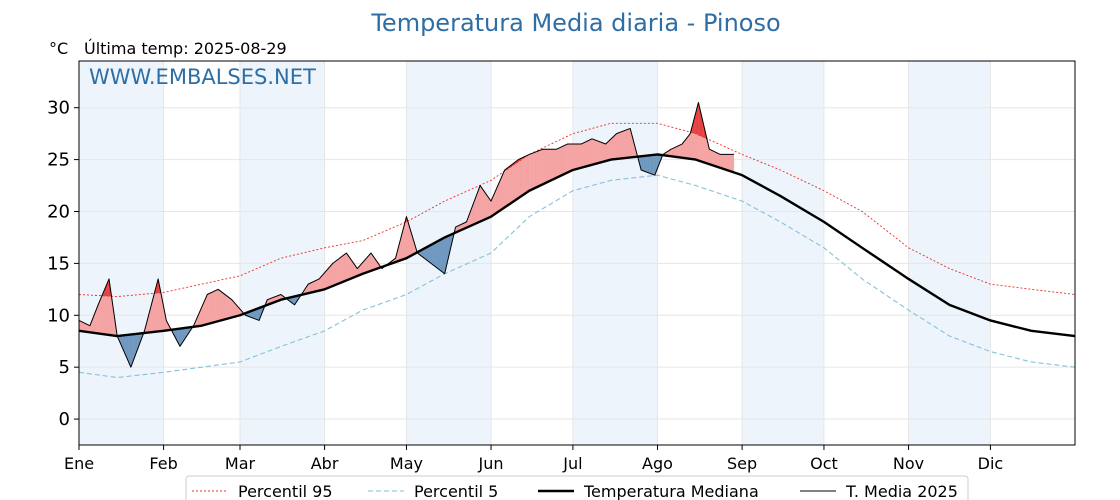 This screenshot has height=500, width=1120. I want to click on legend-label: Percentil 5, so click(456, 491).